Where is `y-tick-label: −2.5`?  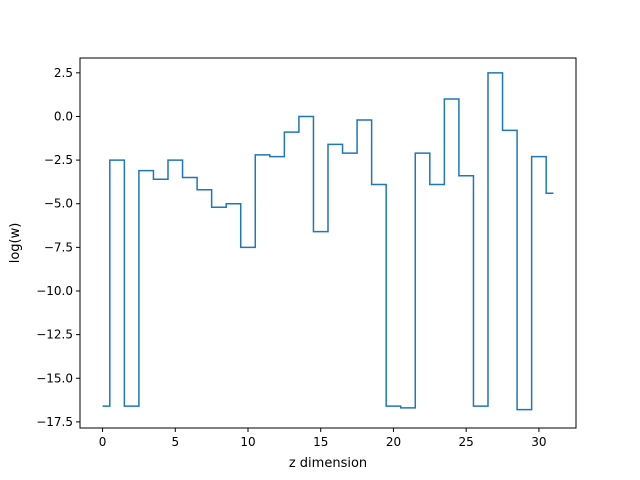 y-tick-label: −2.5 is located at coordinates (58, 160).